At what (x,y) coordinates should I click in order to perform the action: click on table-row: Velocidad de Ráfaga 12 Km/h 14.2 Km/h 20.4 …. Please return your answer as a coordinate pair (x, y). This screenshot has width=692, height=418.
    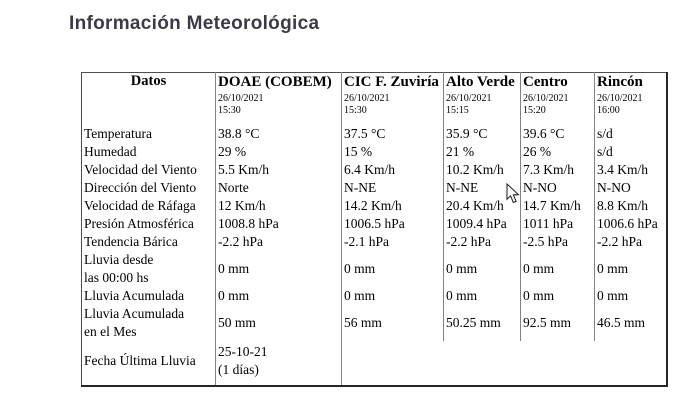
    Looking at the image, I should click on (374, 206).